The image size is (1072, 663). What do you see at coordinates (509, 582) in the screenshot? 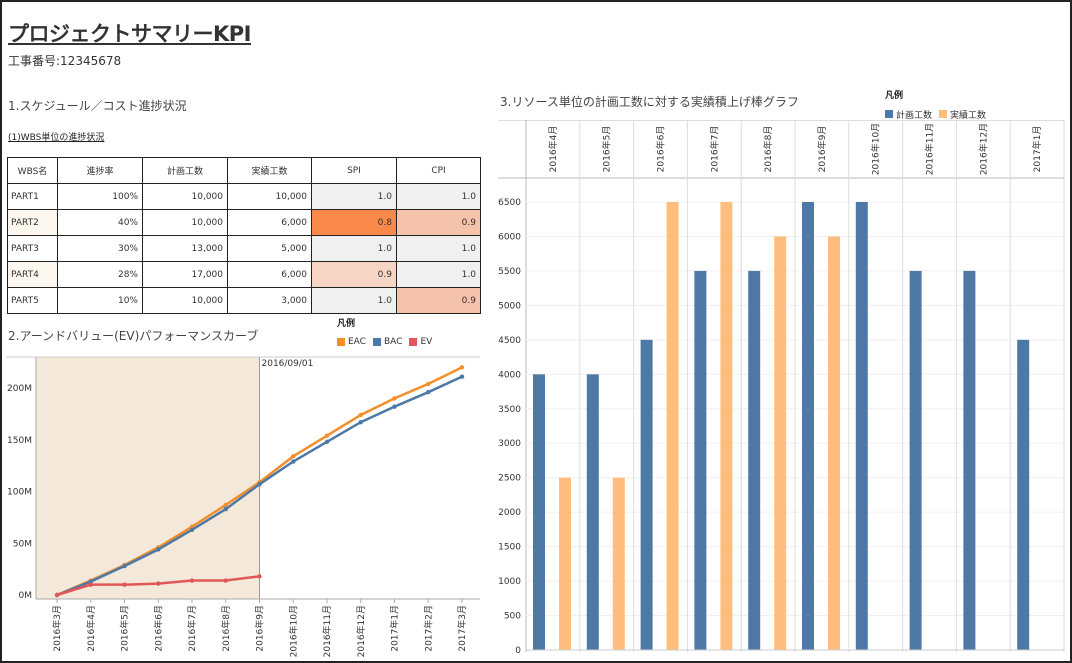
I see `y-tick-label: 1000` at bounding box center [509, 582].